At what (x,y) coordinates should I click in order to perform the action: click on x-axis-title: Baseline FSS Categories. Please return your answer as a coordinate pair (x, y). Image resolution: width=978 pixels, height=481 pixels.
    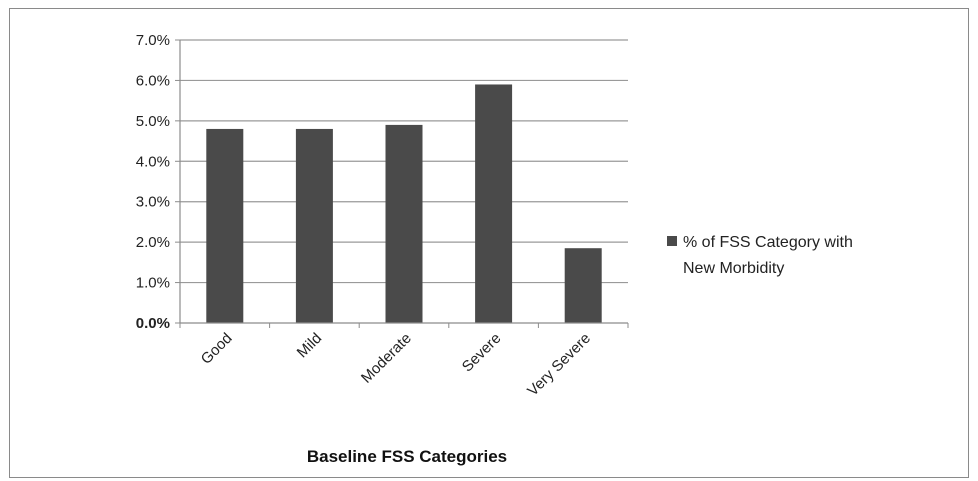
    Looking at the image, I should click on (407, 456).